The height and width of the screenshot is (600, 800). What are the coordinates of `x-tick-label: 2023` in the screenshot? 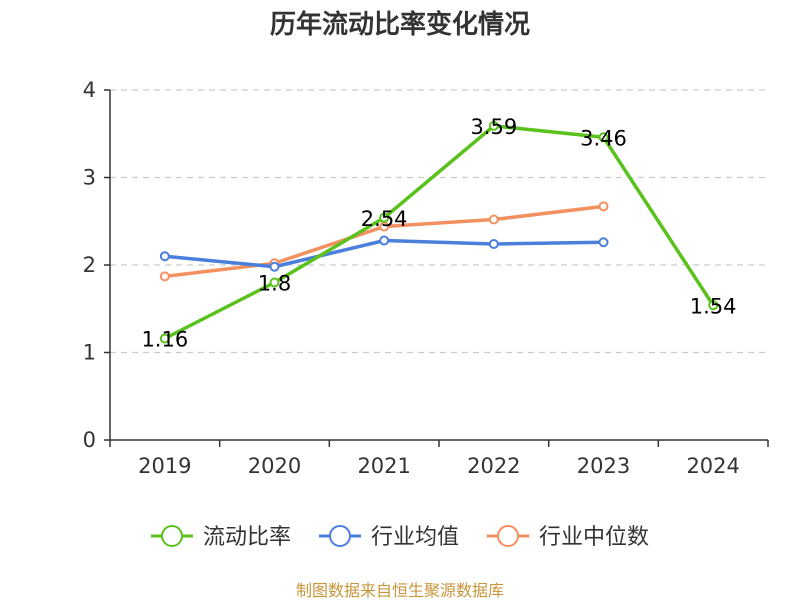 It's located at (603, 466).